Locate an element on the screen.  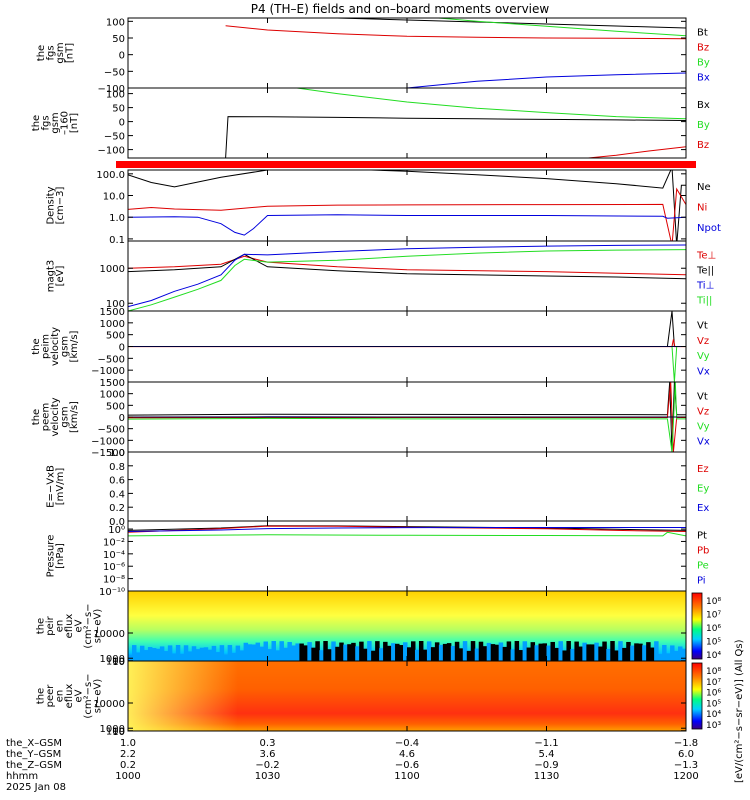
y-axis-label-line: velocity is located at coordinates (55, 416).